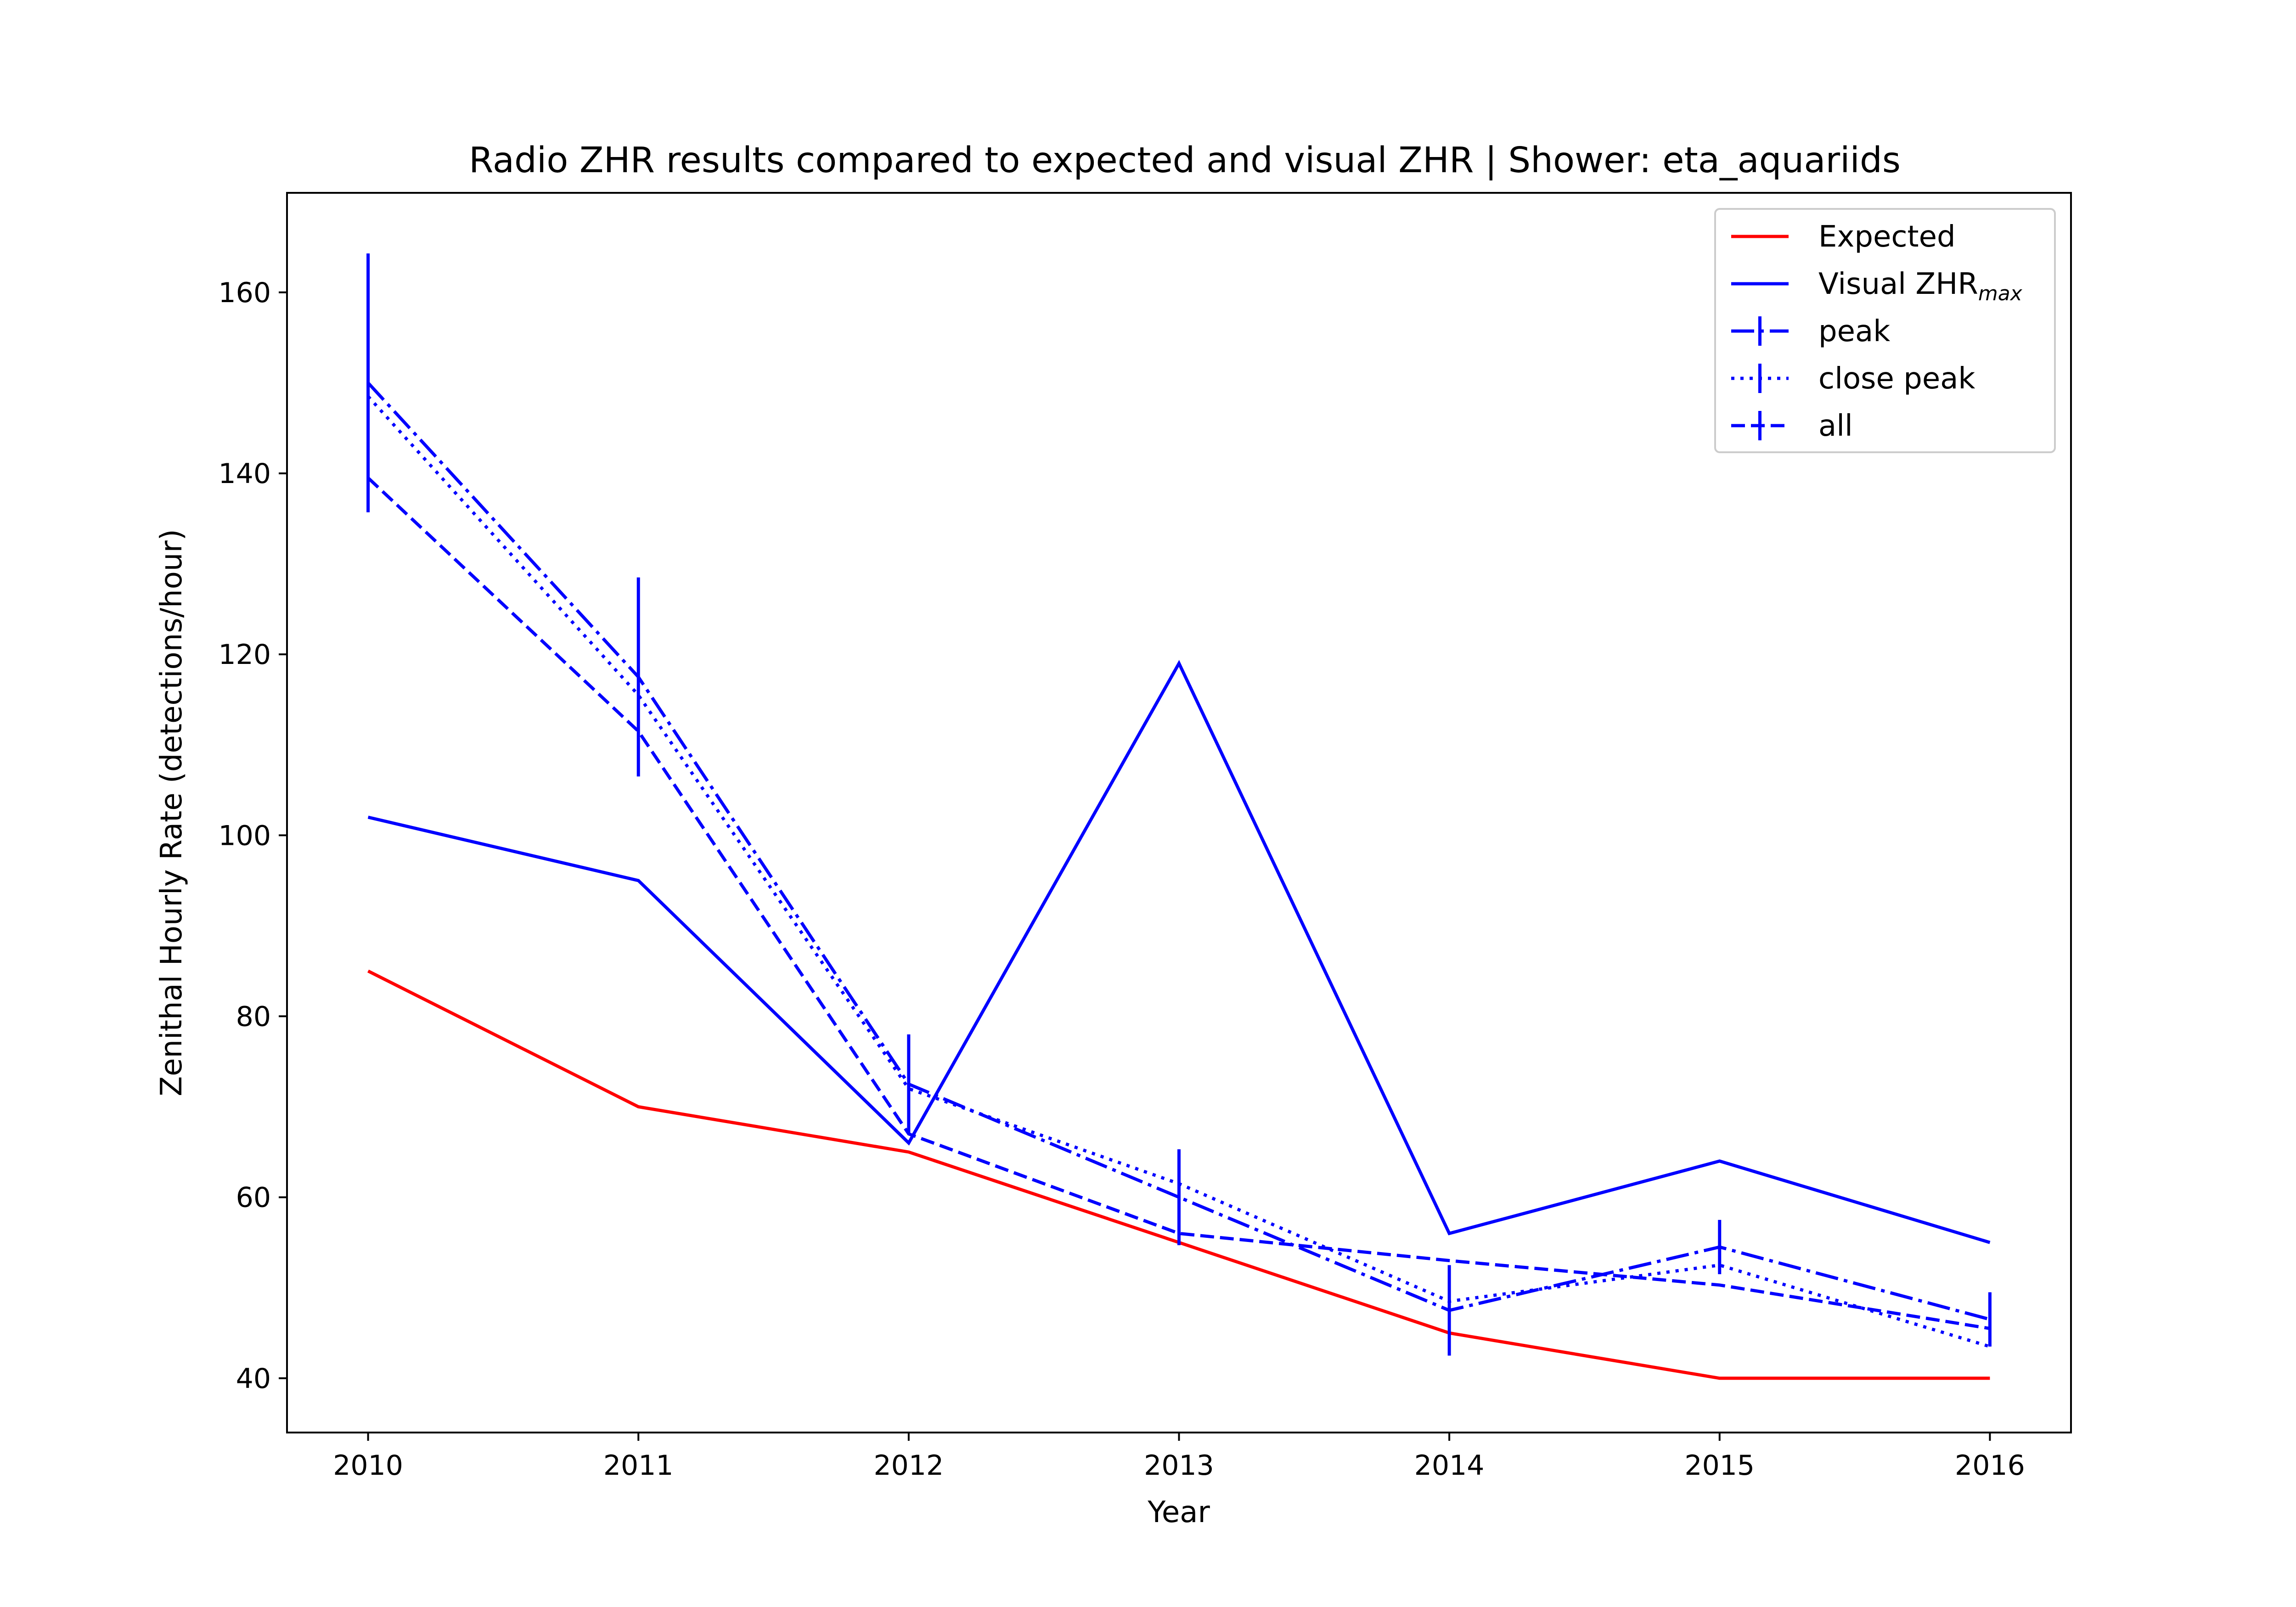  What do you see at coordinates (244, 655) in the screenshot?
I see `y-tick-label: 120` at bounding box center [244, 655].